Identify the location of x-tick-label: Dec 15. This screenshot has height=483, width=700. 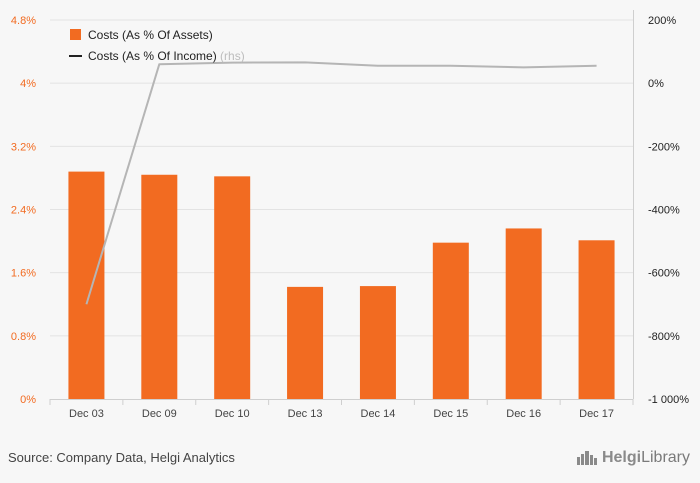
(450, 414).